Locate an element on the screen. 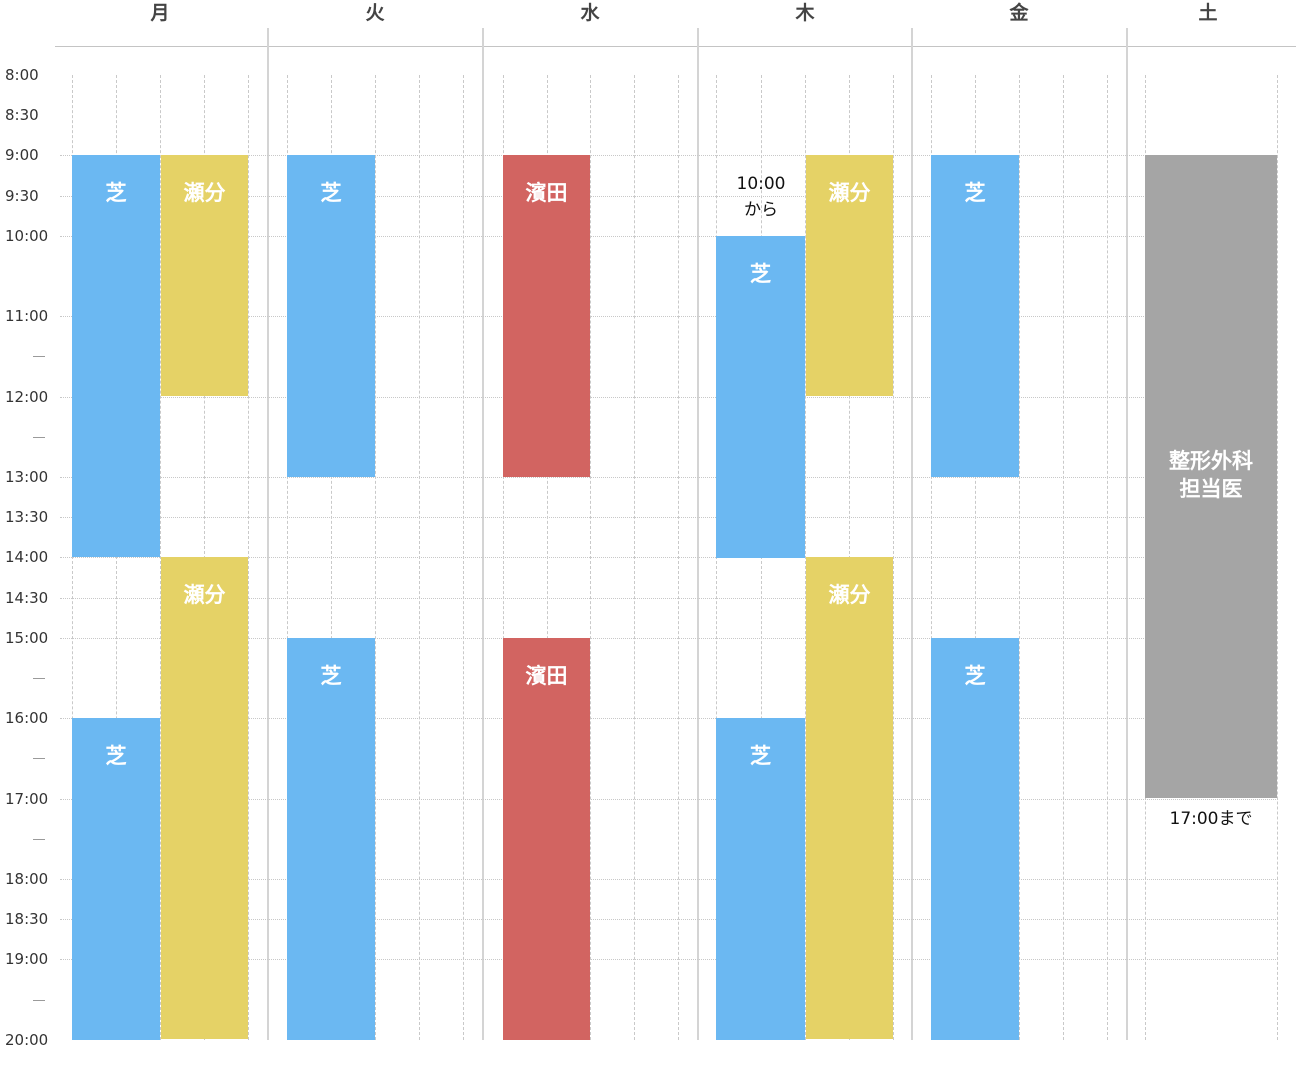  time-label: 16:00 is located at coordinates (27, 718).